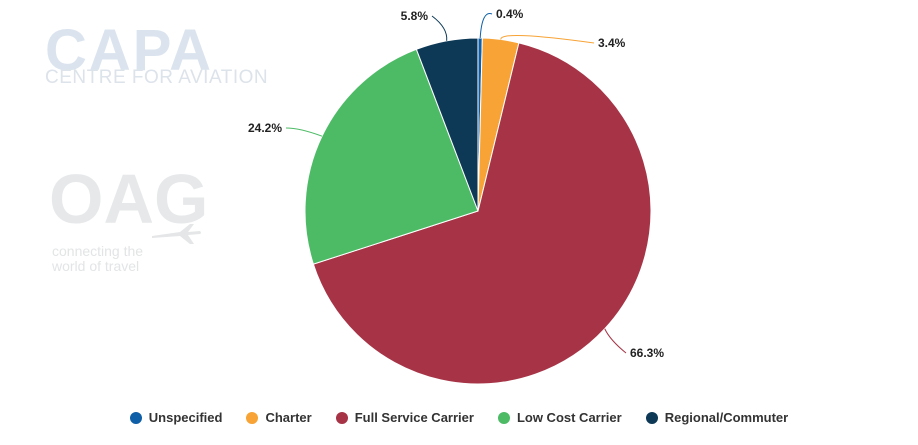 The image size is (918, 445). What do you see at coordinates (415, 16) in the screenshot?
I see `data-label-regional-commuter: 5.8%` at bounding box center [415, 16].